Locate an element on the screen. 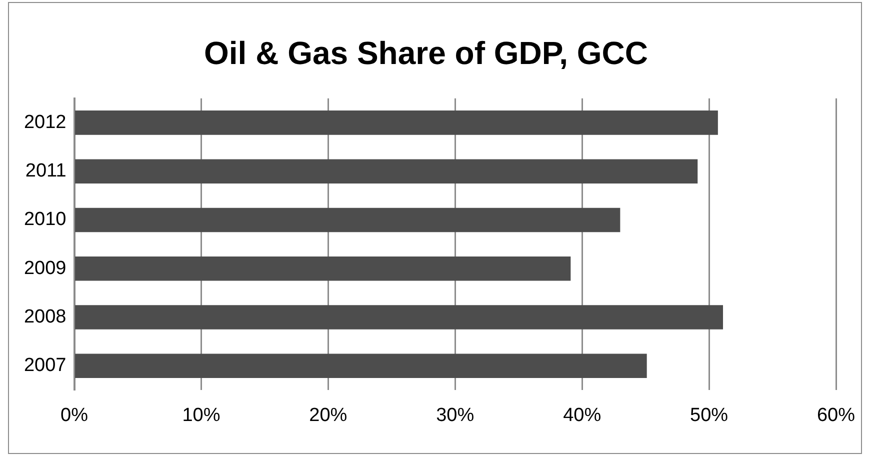 This screenshot has height=459, width=872. y-tick-label: 2011 is located at coordinates (45, 171).